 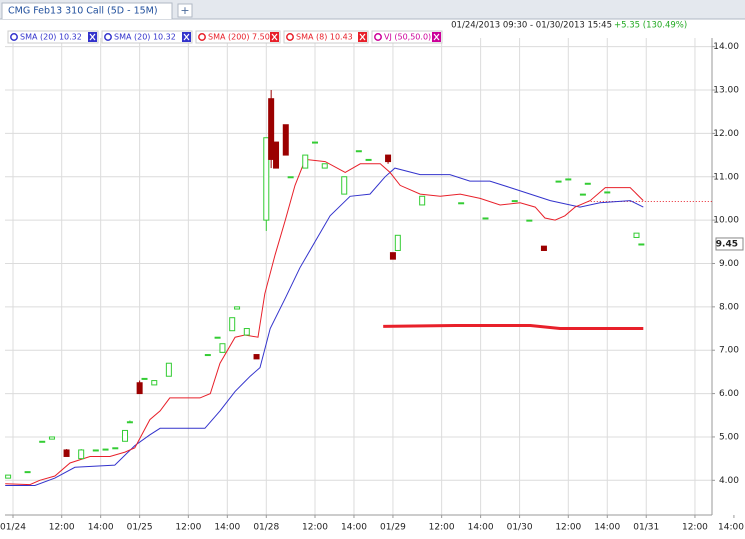 What do you see at coordinates (140, 528) in the screenshot?
I see `x-tick-label: 01/25` at bounding box center [140, 528].